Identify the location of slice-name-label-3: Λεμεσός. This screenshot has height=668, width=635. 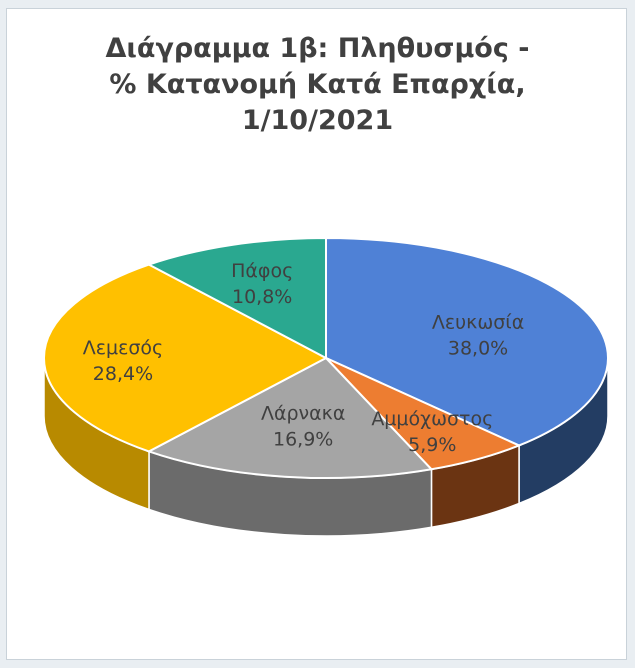
(123, 348).